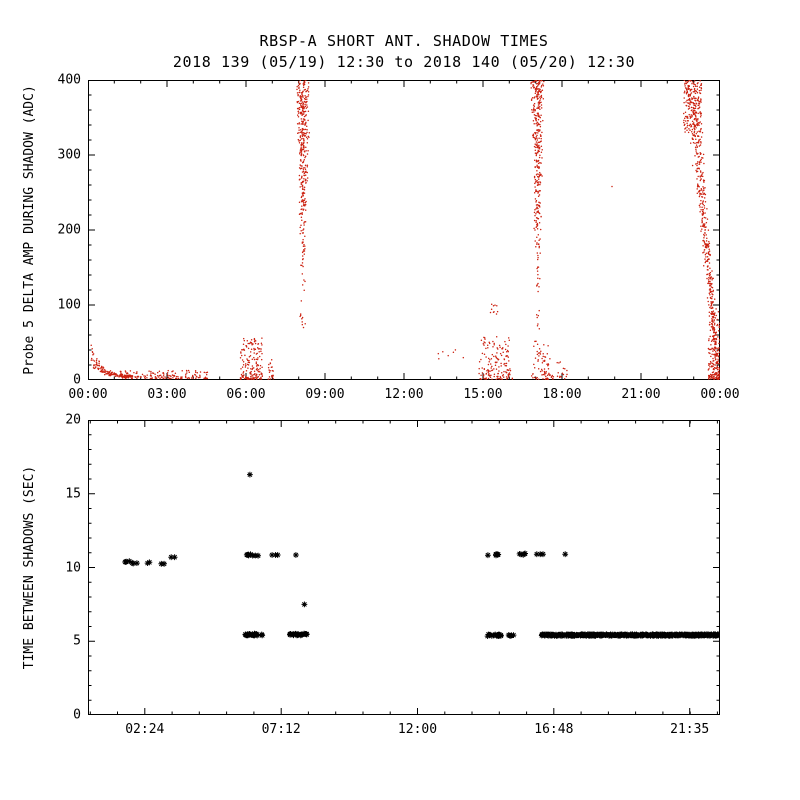 Image resolution: width=800 pixels, height=800 pixels. Describe the element at coordinates (167, 394) in the screenshot. I see `top-tick-label: 03:00` at that location.